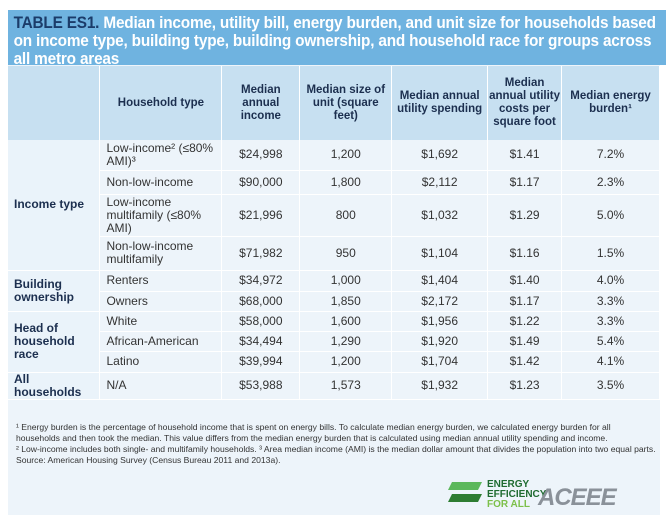 The image size is (666, 522). What do you see at coordinates (261, 341) in the screenshot?
I see `value-cell: $34,494` at bounding box center [261, 341].